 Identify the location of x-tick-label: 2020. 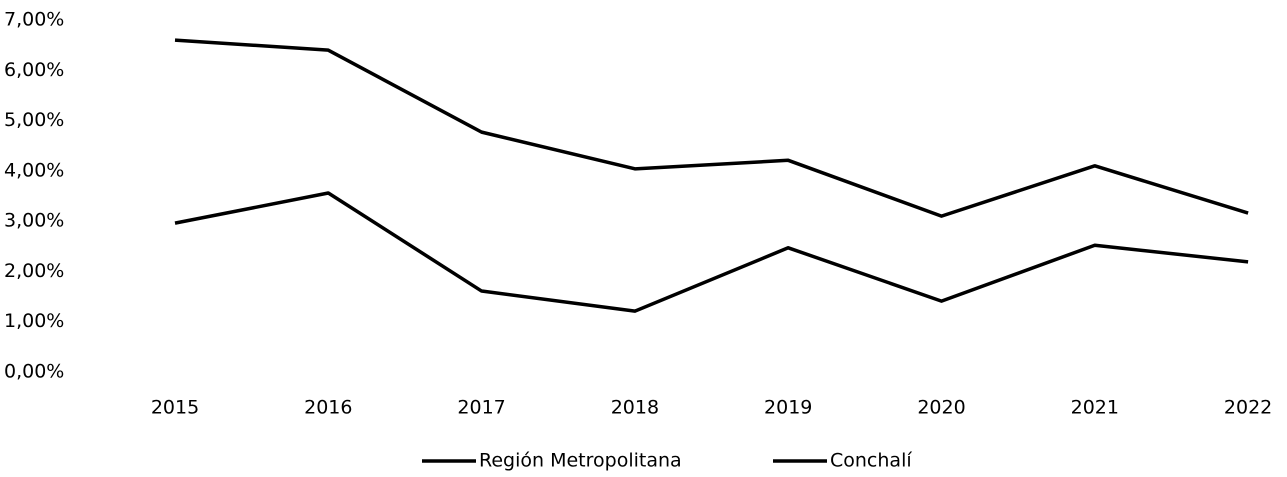
(941, 408).